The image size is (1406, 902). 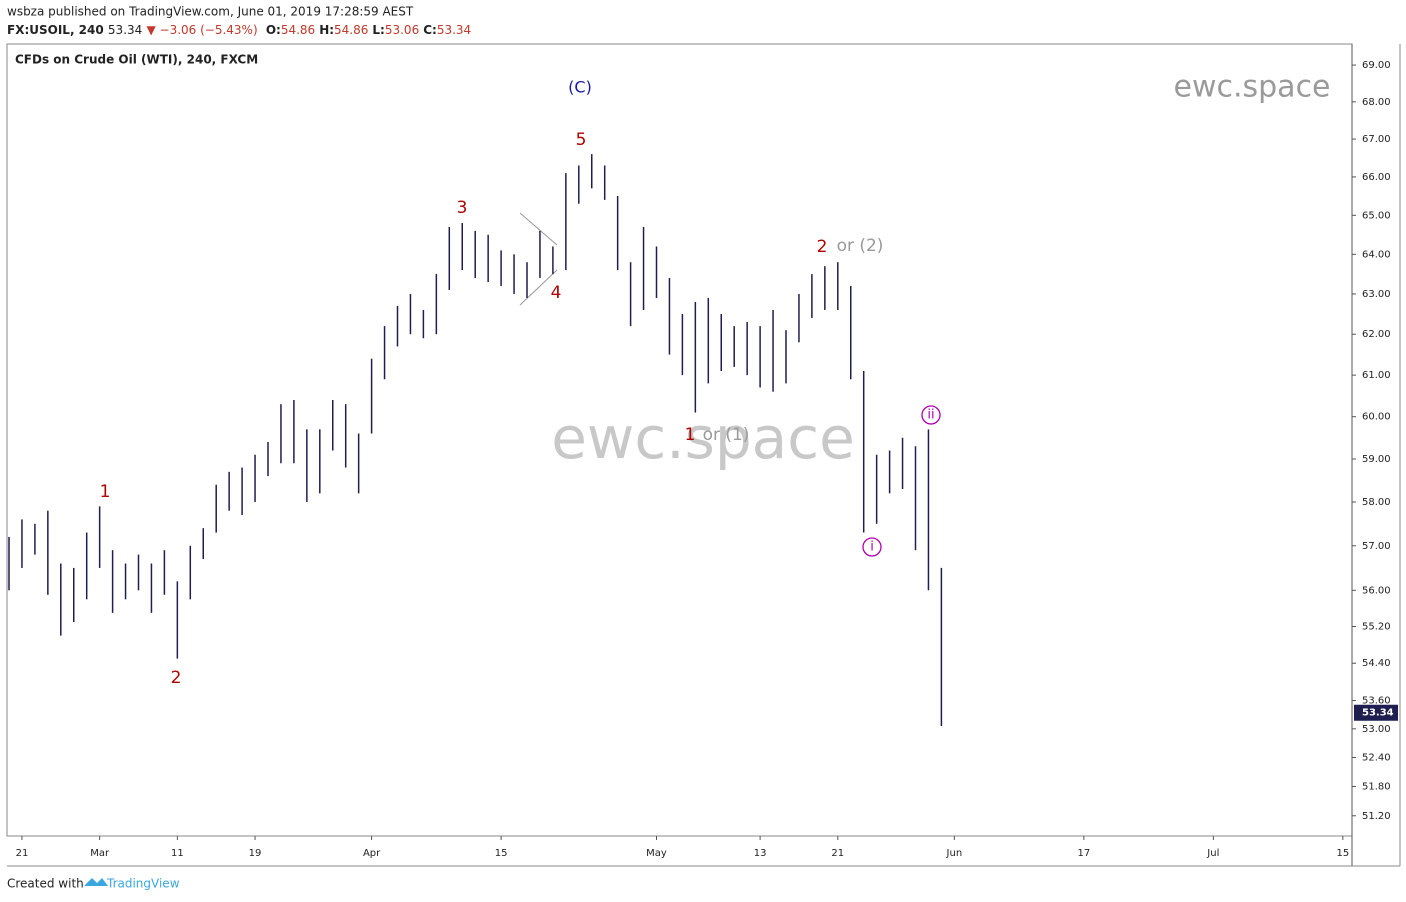 I want to click on x-tick-label: 11, so click(x=177, y=853).